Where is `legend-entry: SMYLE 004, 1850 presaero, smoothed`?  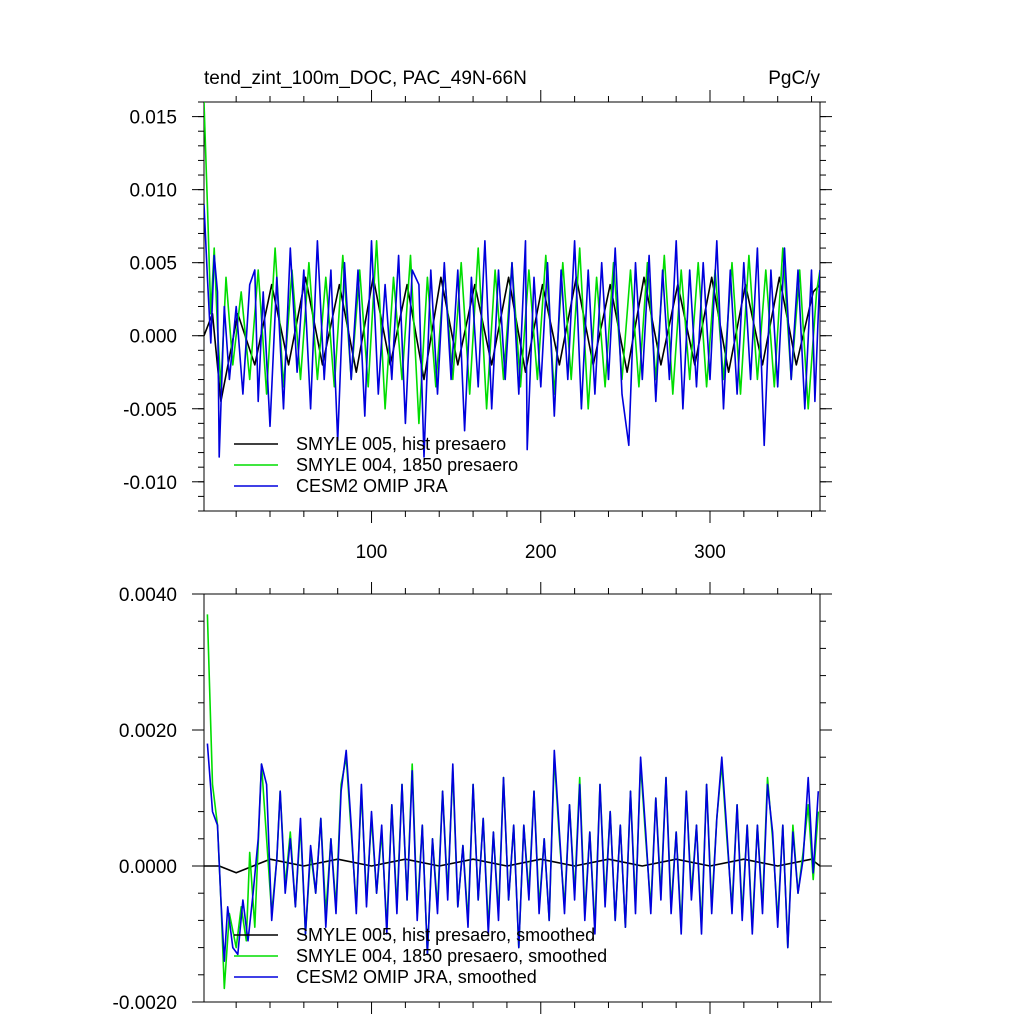 legend-entry: SMYLE 004, 1850 presaero, smoothed is located at coordinates (451, 956).